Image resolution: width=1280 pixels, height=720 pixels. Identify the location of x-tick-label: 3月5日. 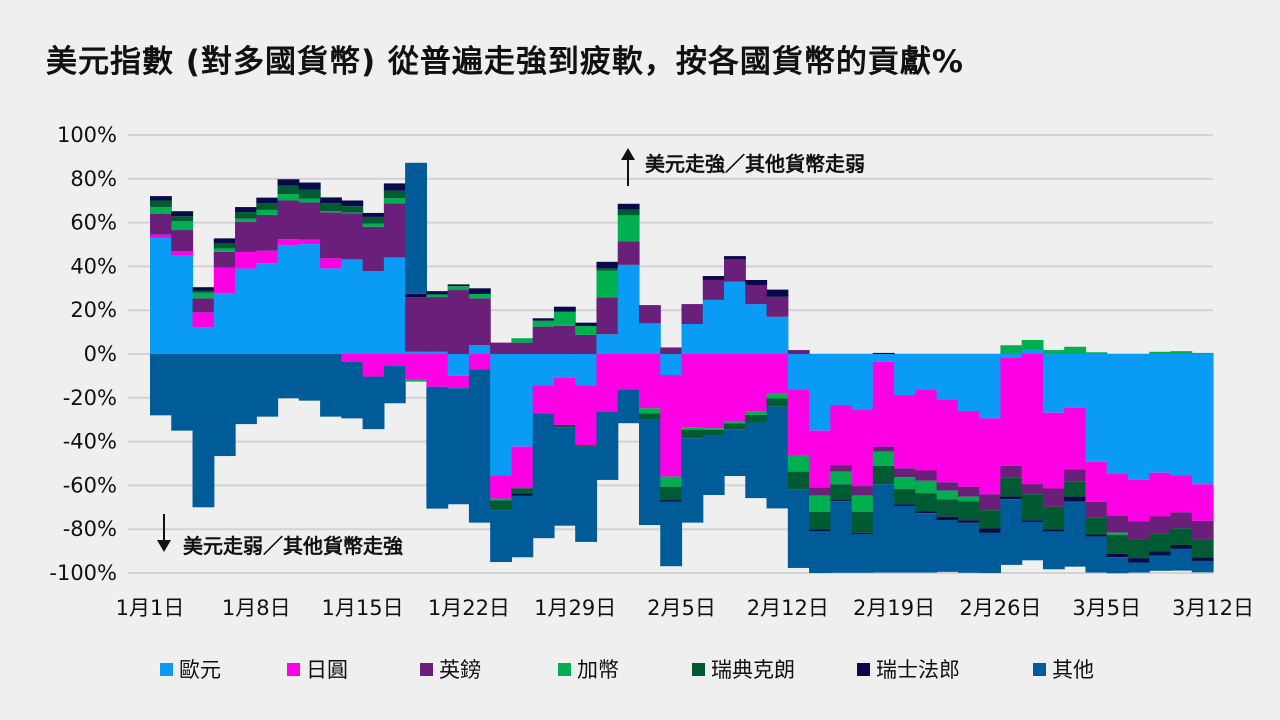
(1106, 608).